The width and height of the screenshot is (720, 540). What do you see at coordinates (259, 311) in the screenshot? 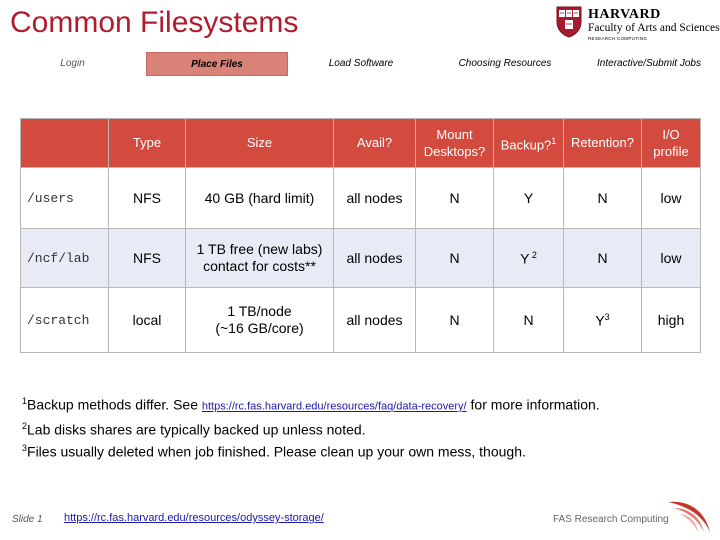
I see `cell-size-line1: 1 TB/node` at bounding box center [259, 311].